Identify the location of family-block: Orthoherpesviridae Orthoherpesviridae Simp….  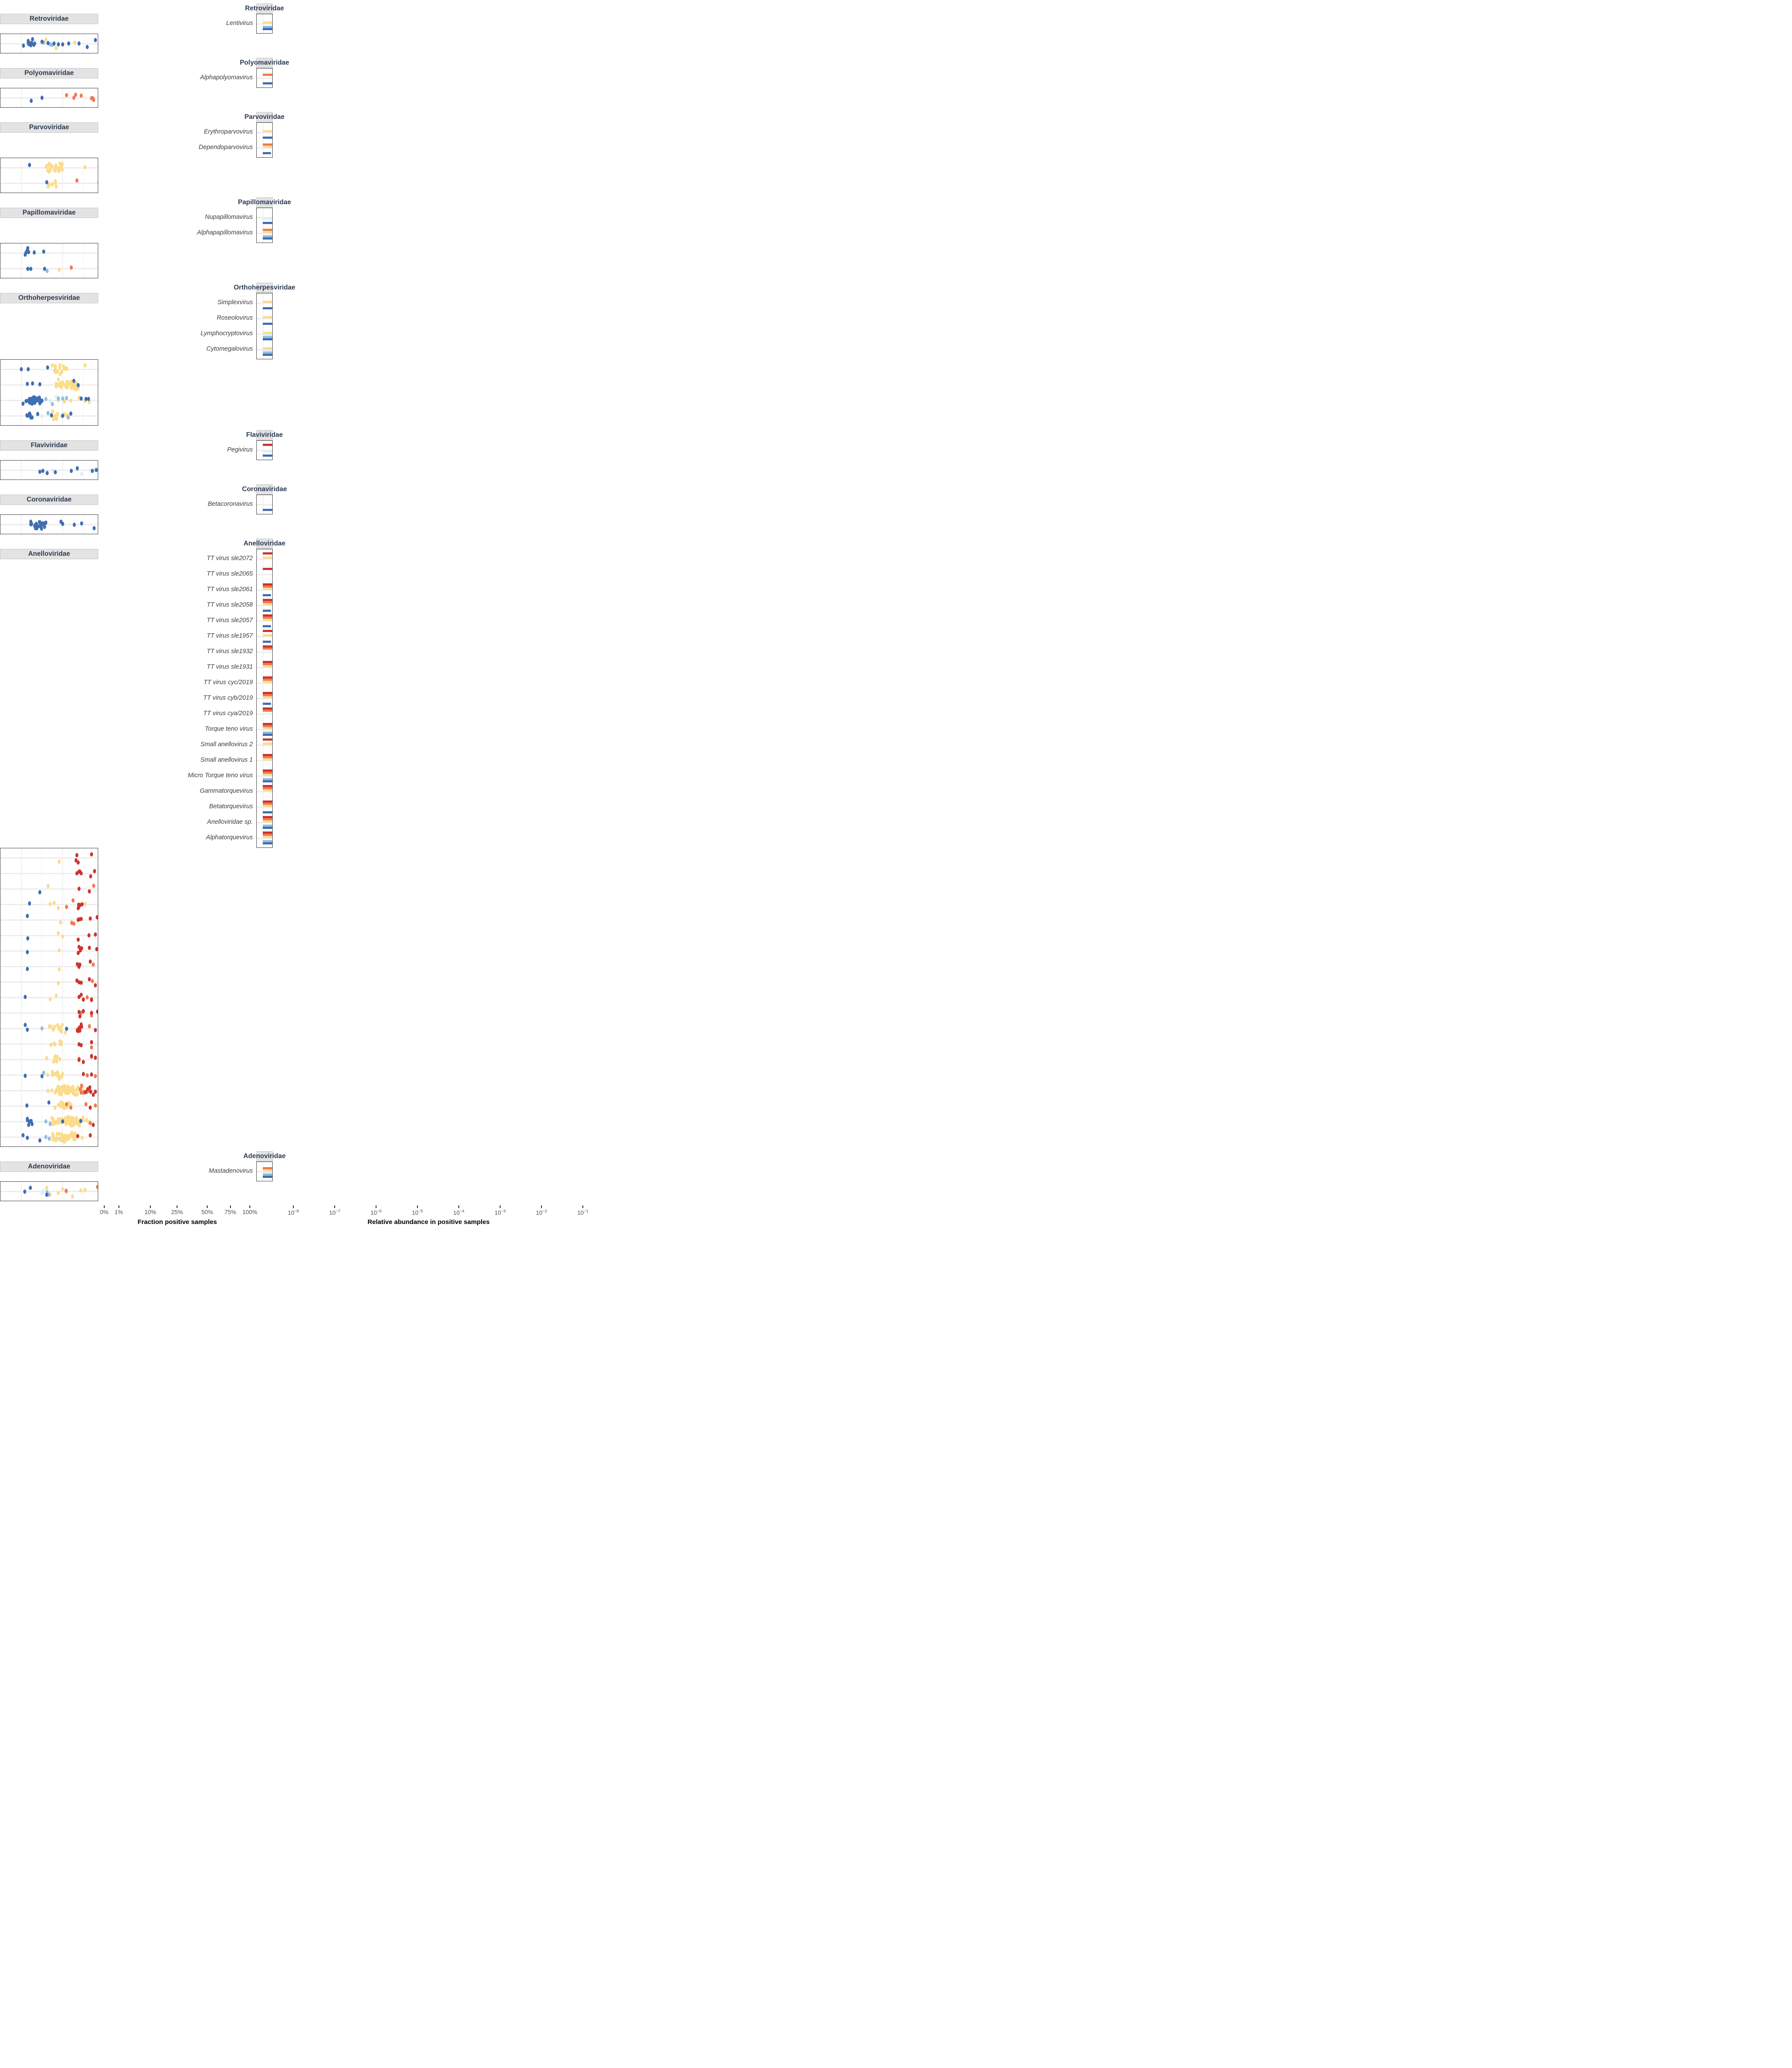
(299, 354).